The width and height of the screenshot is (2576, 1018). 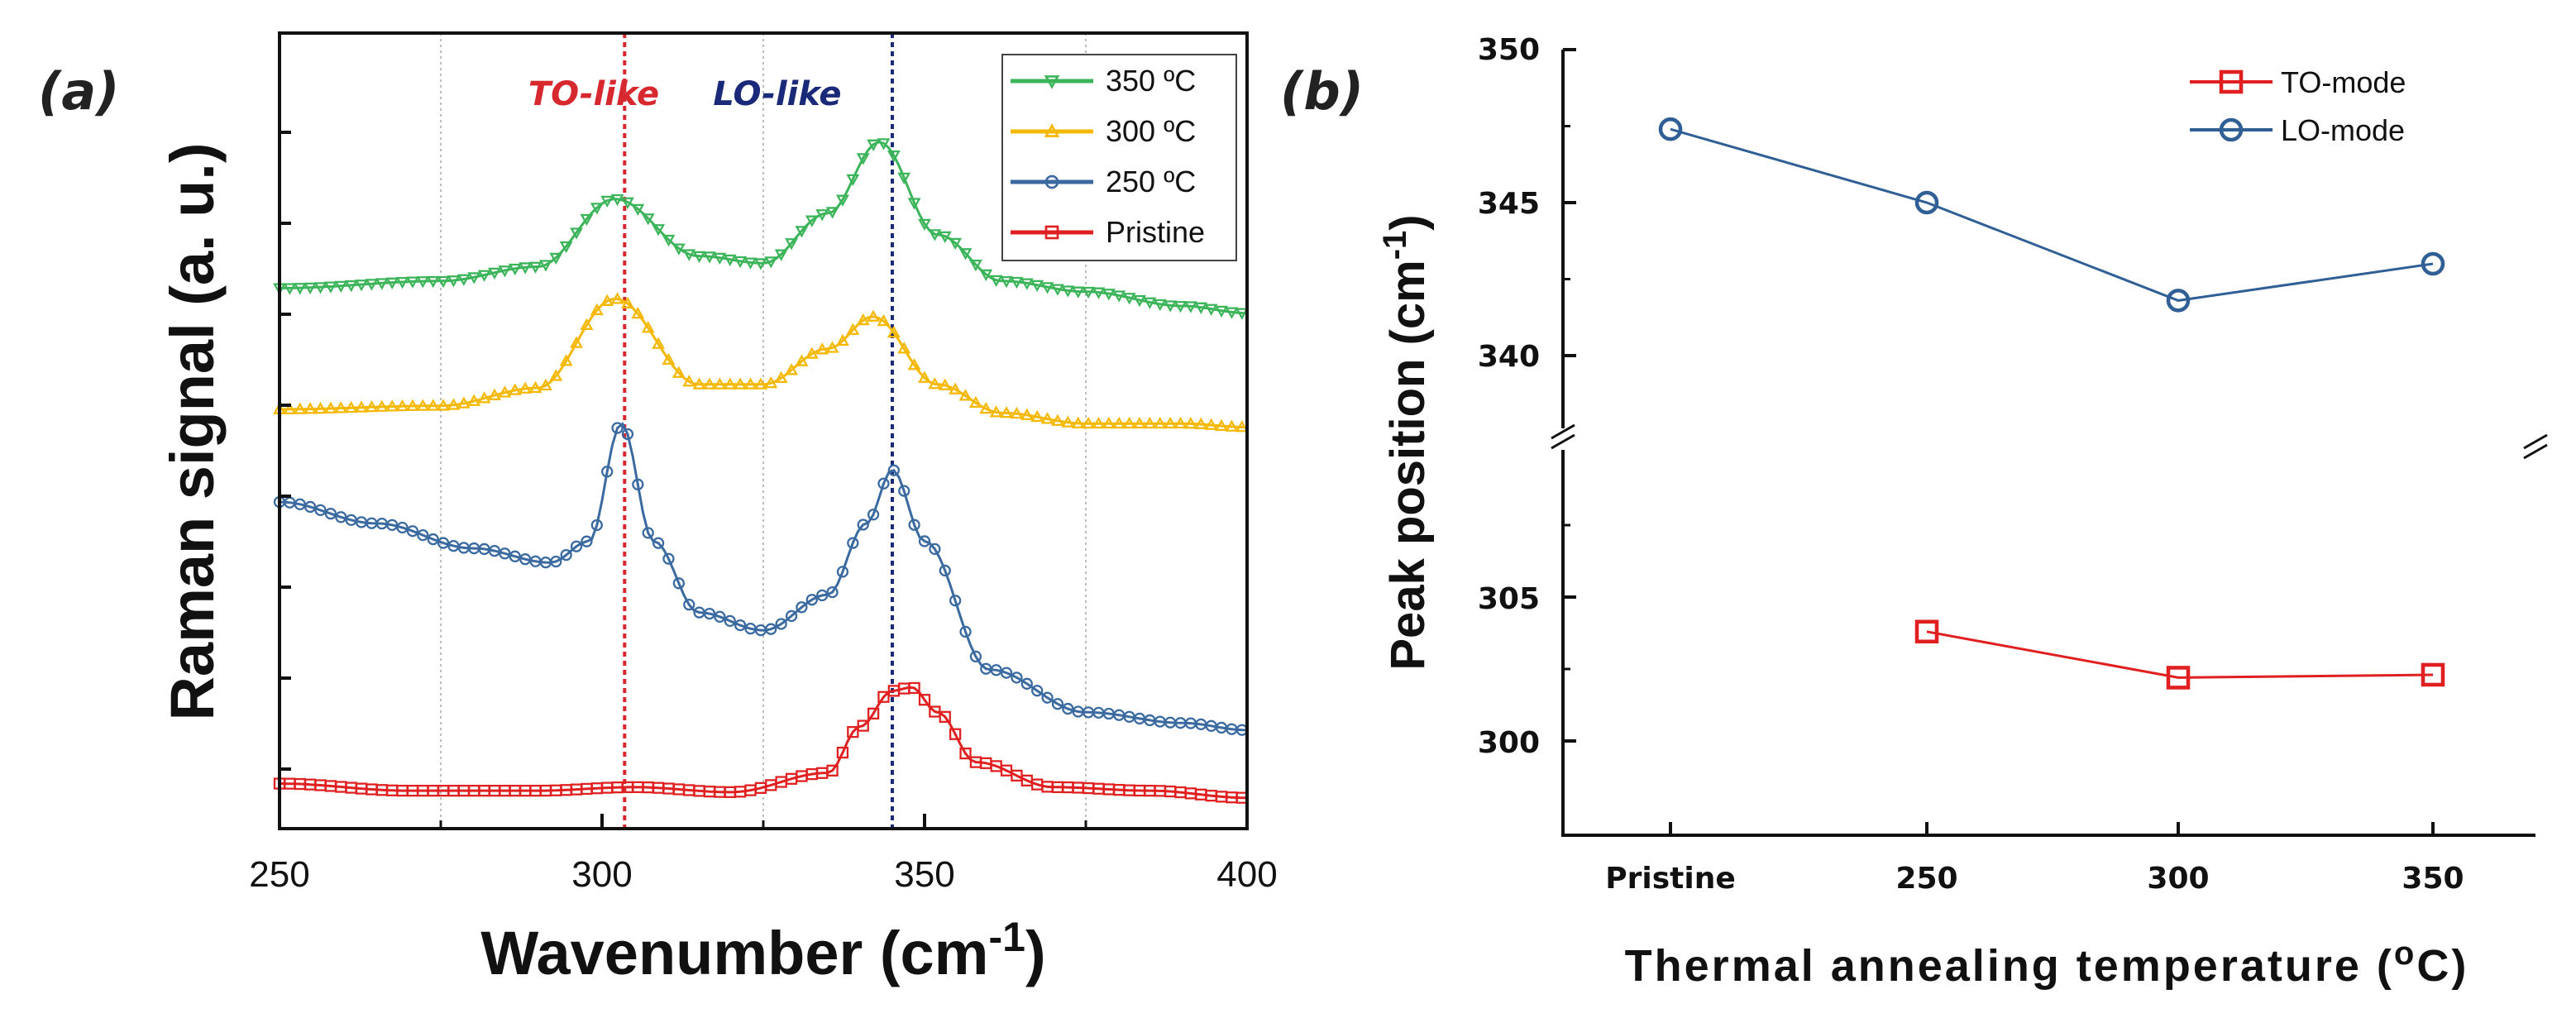 I want to click on lo-like-annotation: LO-like, so click(x=777, y=94).